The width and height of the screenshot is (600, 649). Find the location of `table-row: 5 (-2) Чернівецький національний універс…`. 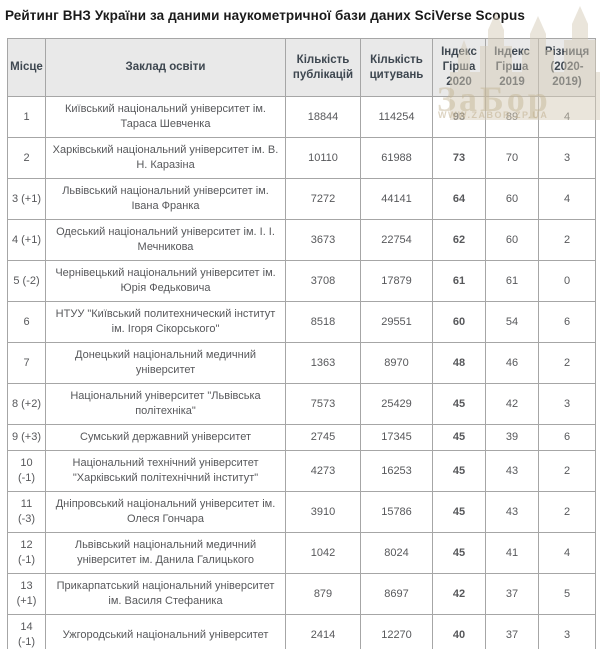

table-row: 5 (-2) Чернівецький національний універс… is located at coordinates (301, 281).